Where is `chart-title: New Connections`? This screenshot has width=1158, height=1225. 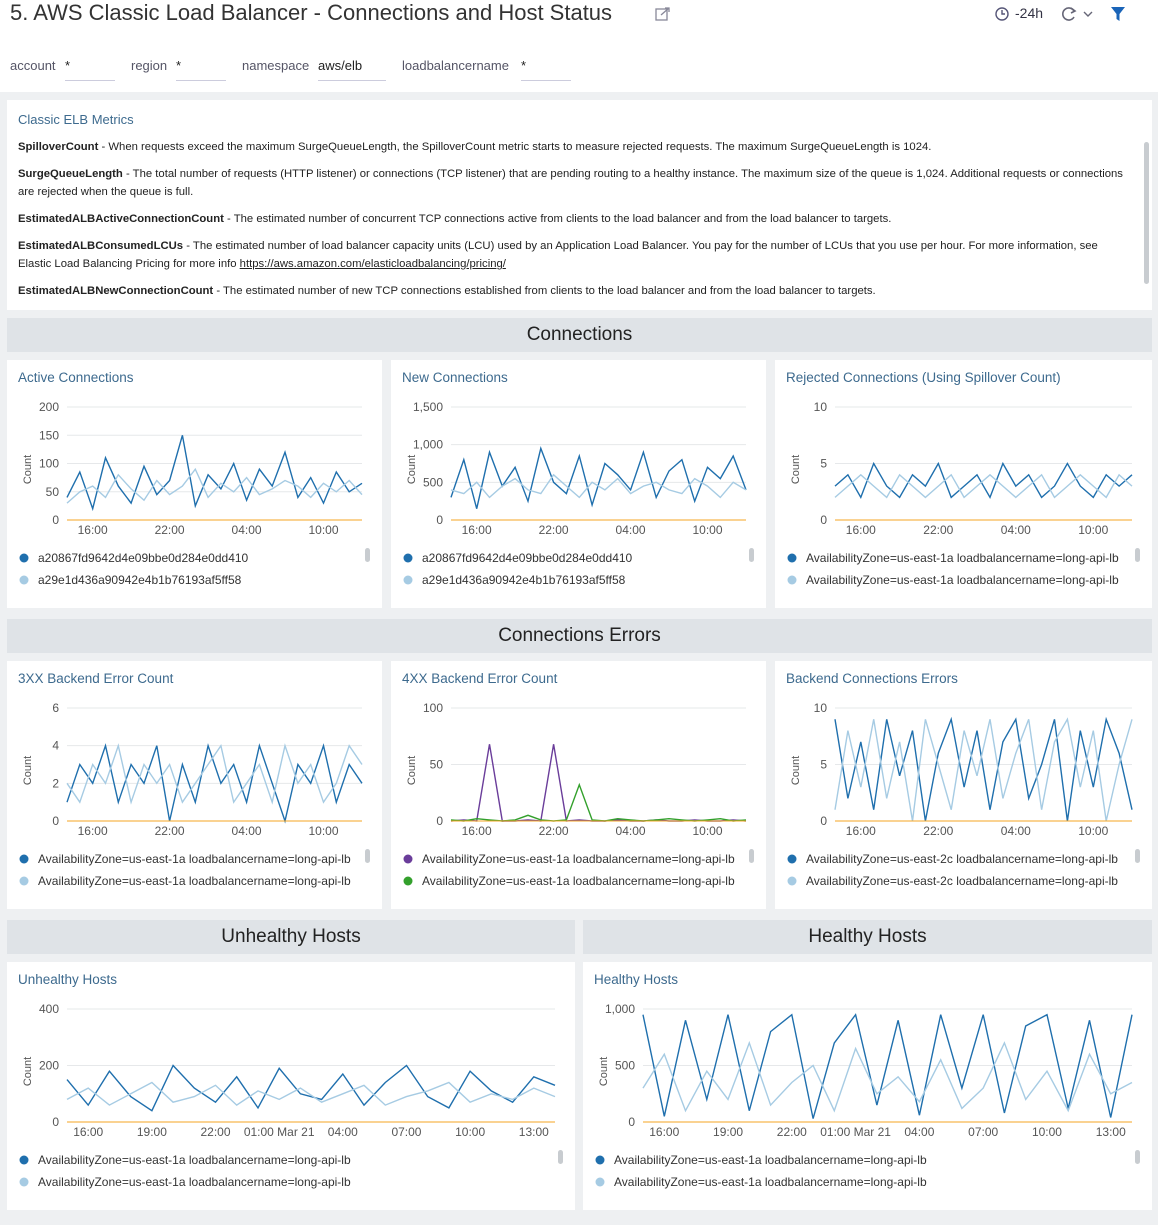 chart-title: New Connections is located at coordinates (455, 377).